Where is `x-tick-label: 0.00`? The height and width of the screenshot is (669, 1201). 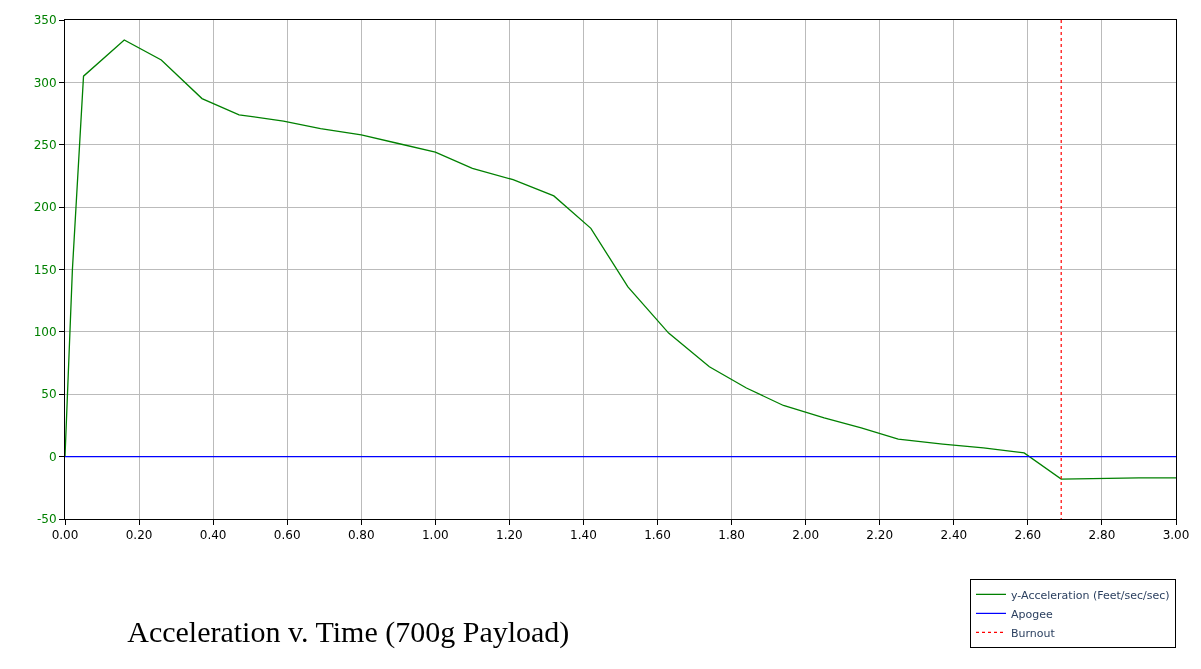 x-tick-label: 0.00 is located at coordinates (65, 535).